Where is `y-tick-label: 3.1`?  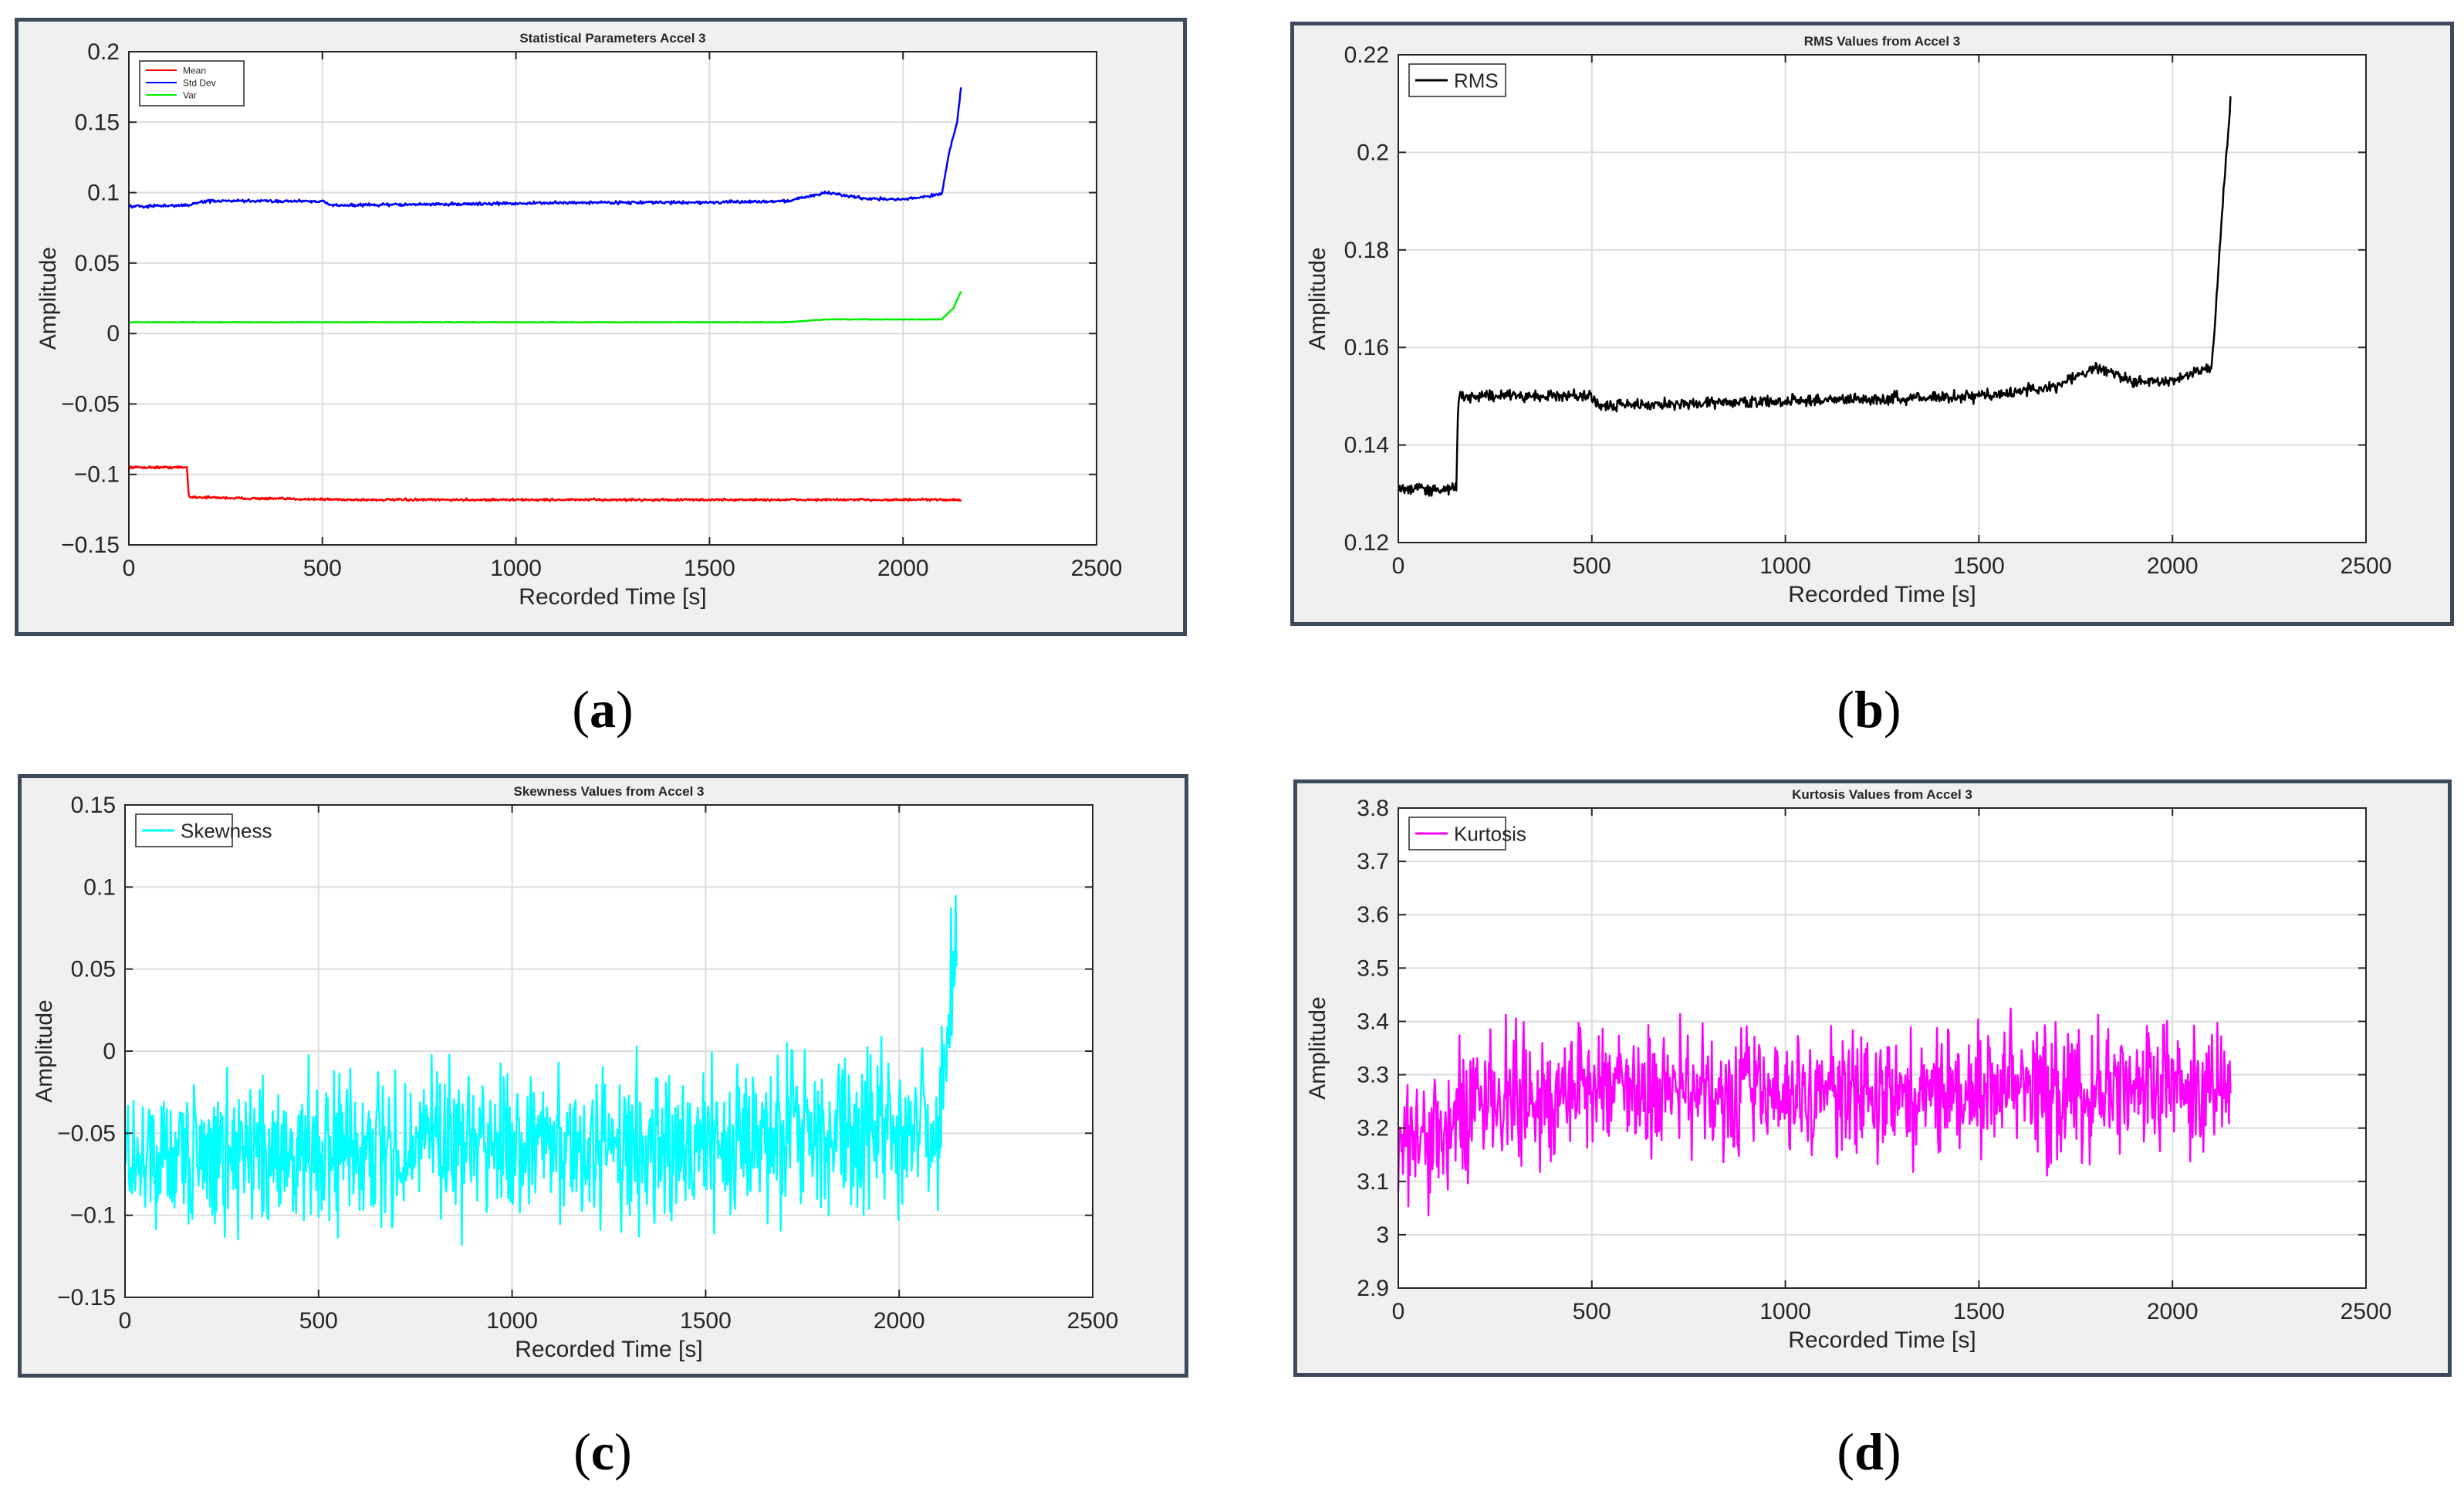 y-tick-label: 3.1 is located at coordinates (1373, 1182).